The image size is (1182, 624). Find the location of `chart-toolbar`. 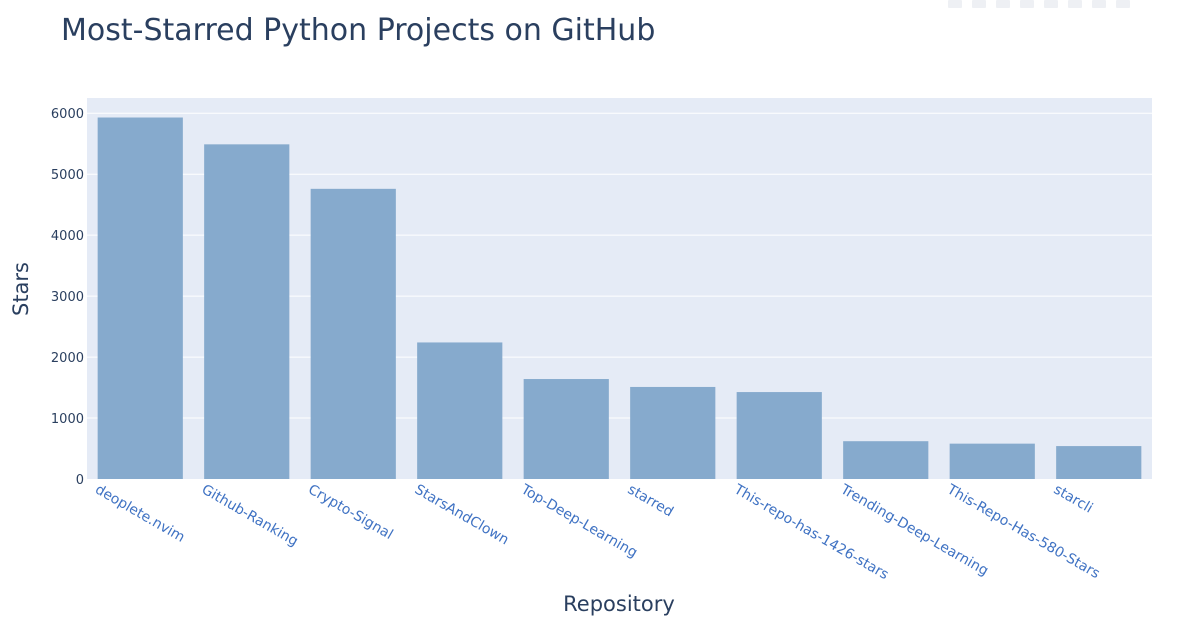

chart-toolbar is located at coordinates (1060, 5).